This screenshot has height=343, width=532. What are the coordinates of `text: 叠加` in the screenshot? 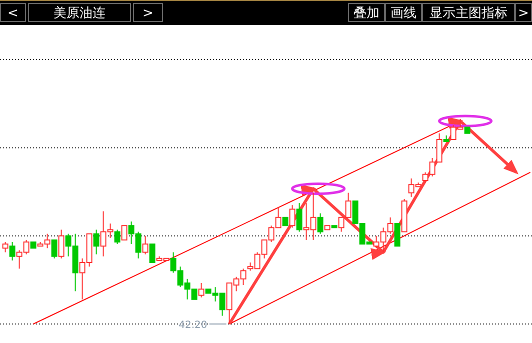 It's located at (367, 13).